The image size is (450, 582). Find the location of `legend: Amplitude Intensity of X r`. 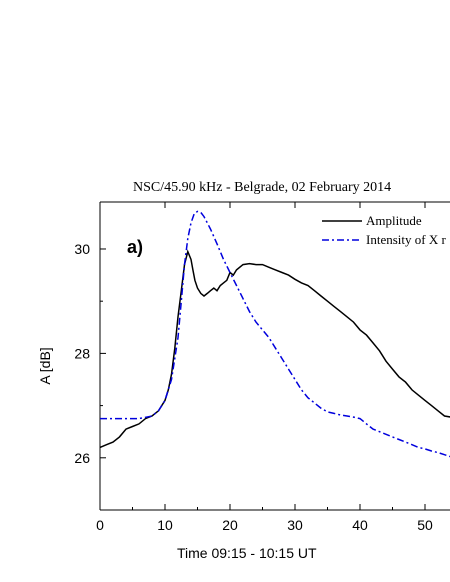

legend: Amplitude Intensity of X r is located at coordinates (384, 230).